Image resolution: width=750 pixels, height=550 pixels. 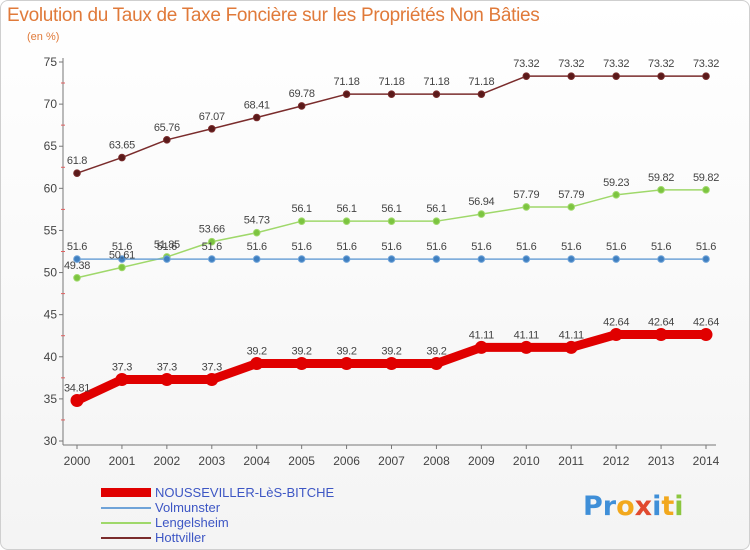 What do you see at coordinates (167, 128) in the screenshot?
I see `data-label: 65.76` at bounding box center [167, 128].